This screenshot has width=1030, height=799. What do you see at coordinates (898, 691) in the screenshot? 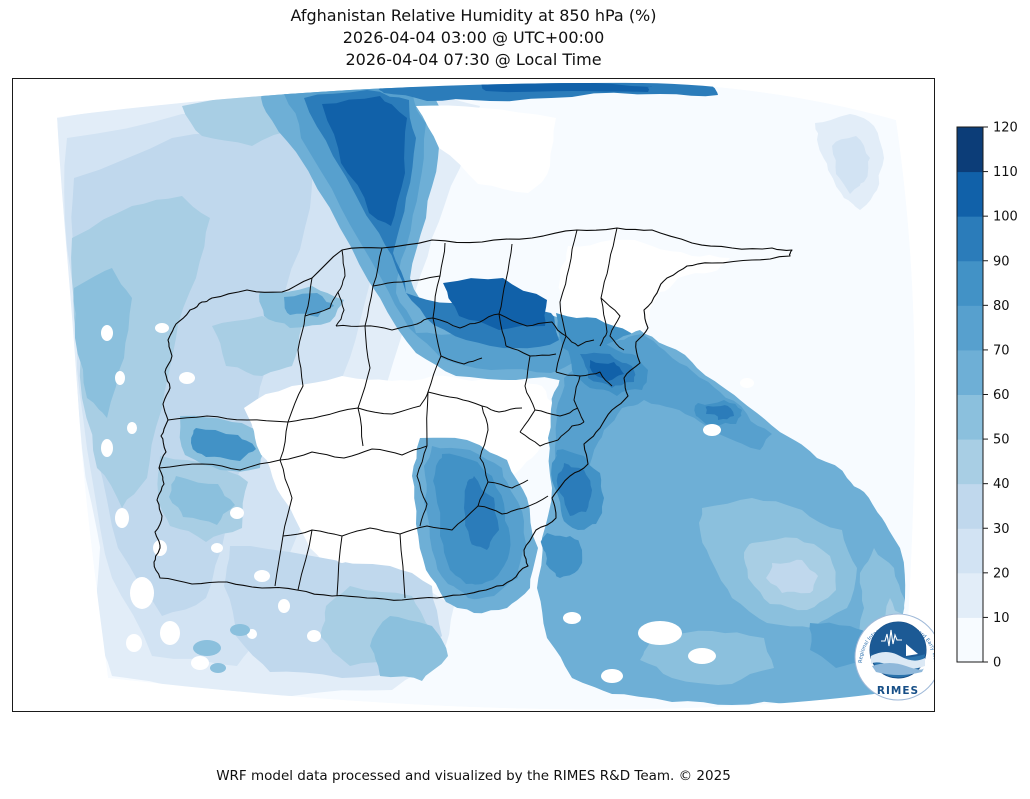
I see `logo-wordmark: RIMES` at bounding box center [898, 691].